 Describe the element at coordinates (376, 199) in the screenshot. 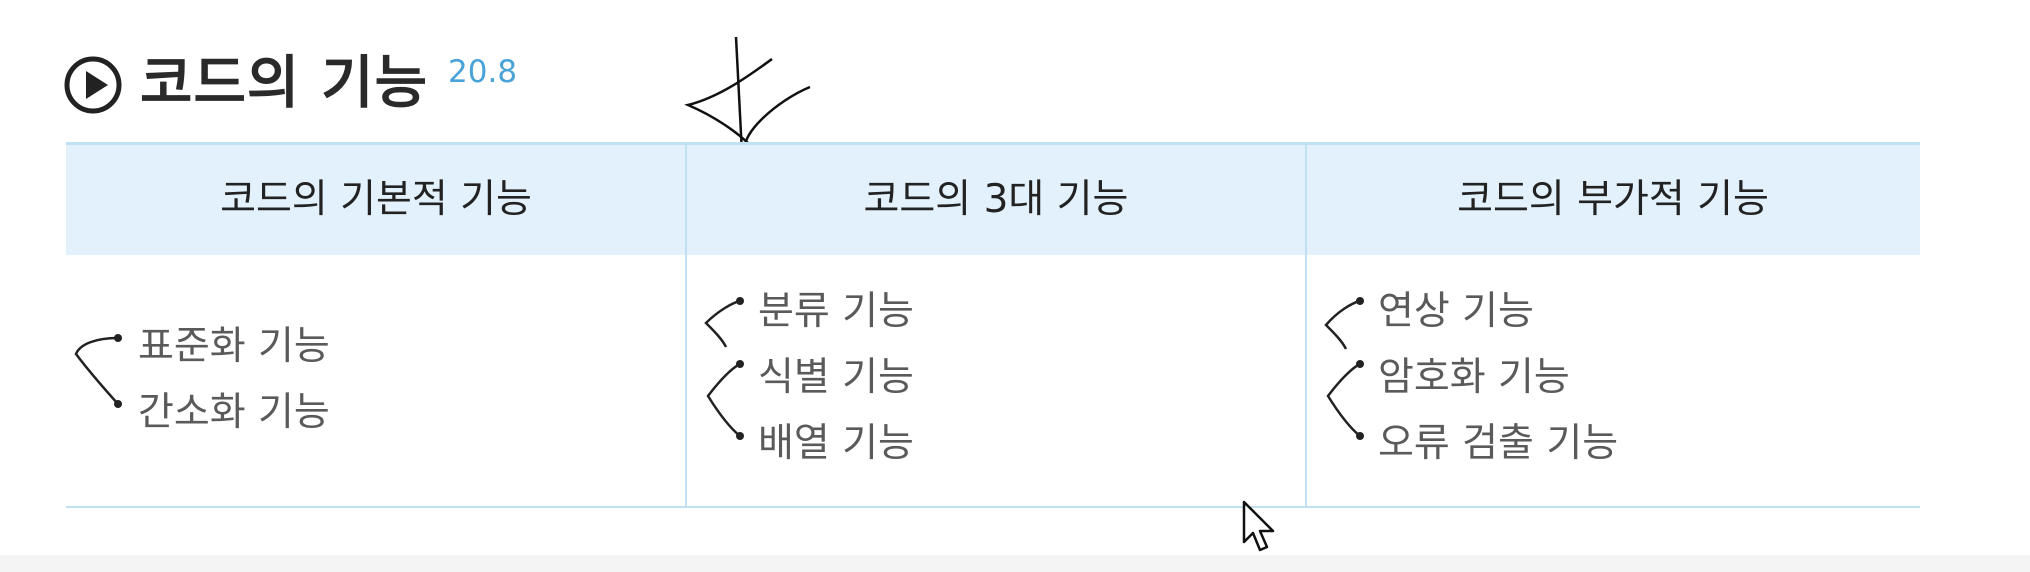

I see `header-basic-functions: 코드의 기본적 기능` at that location.